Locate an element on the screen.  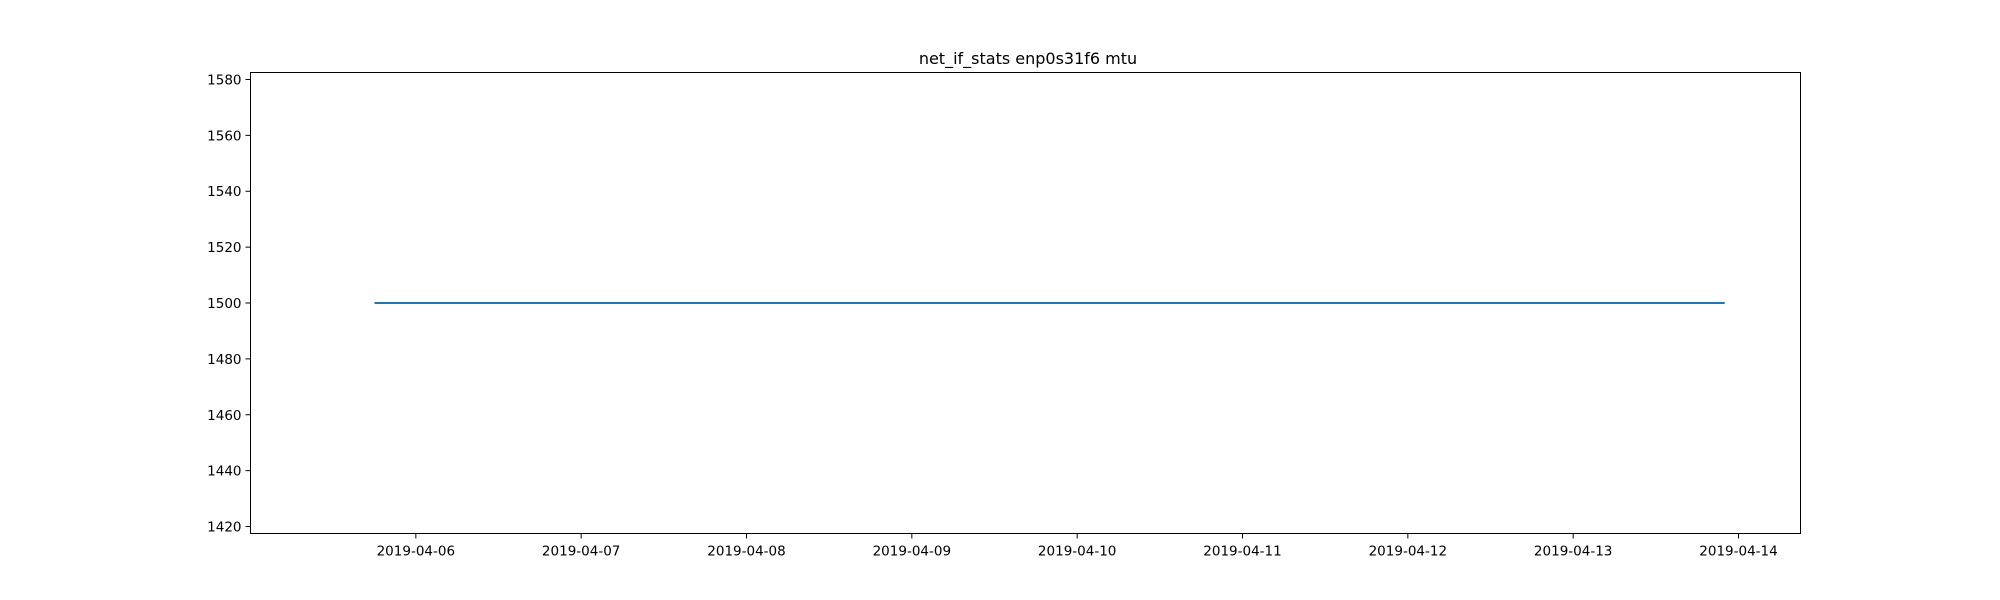
y-tick-label: 1520 is located at coordinates (224, 248).